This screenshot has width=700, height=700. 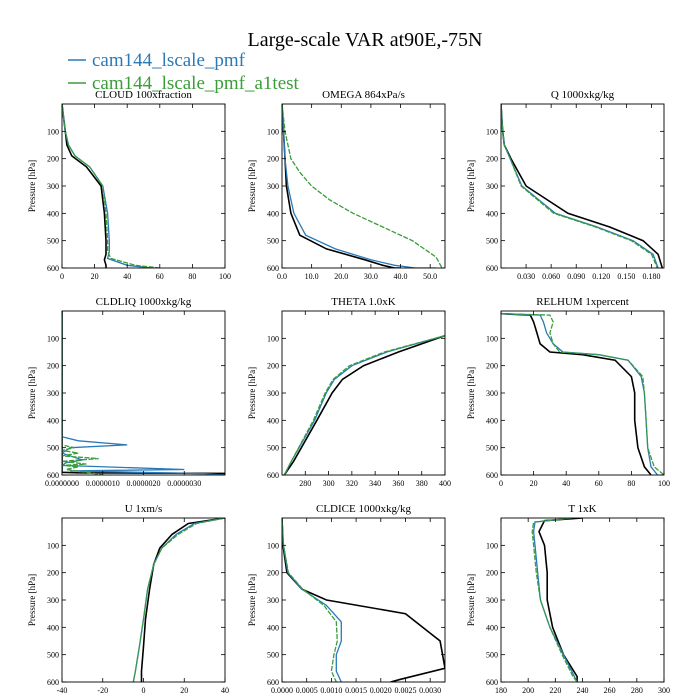 I want to click on x-tick-label: 0.0005, so click(x=307, y=690).